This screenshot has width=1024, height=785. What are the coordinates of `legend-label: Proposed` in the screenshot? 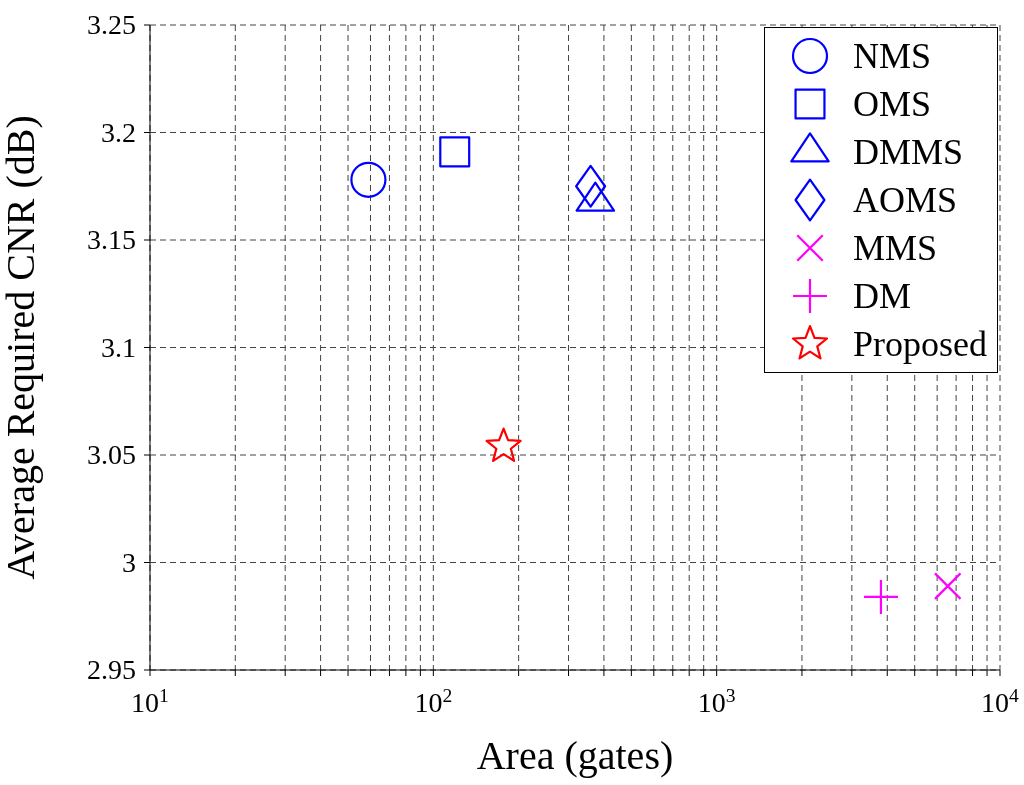 It's located at (920, 344).